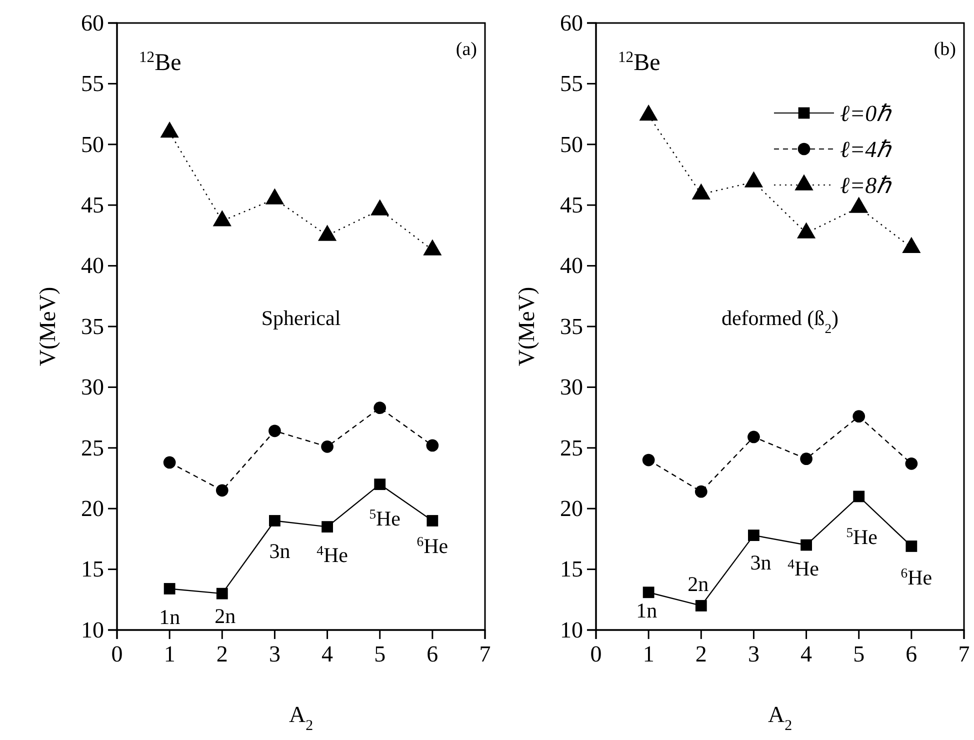 This screenshot has width=974, height=740. What do you see at coordinates (301, 318) in the screenshot?
I see `annotation: Spherical` at bounding box center [301, 318].